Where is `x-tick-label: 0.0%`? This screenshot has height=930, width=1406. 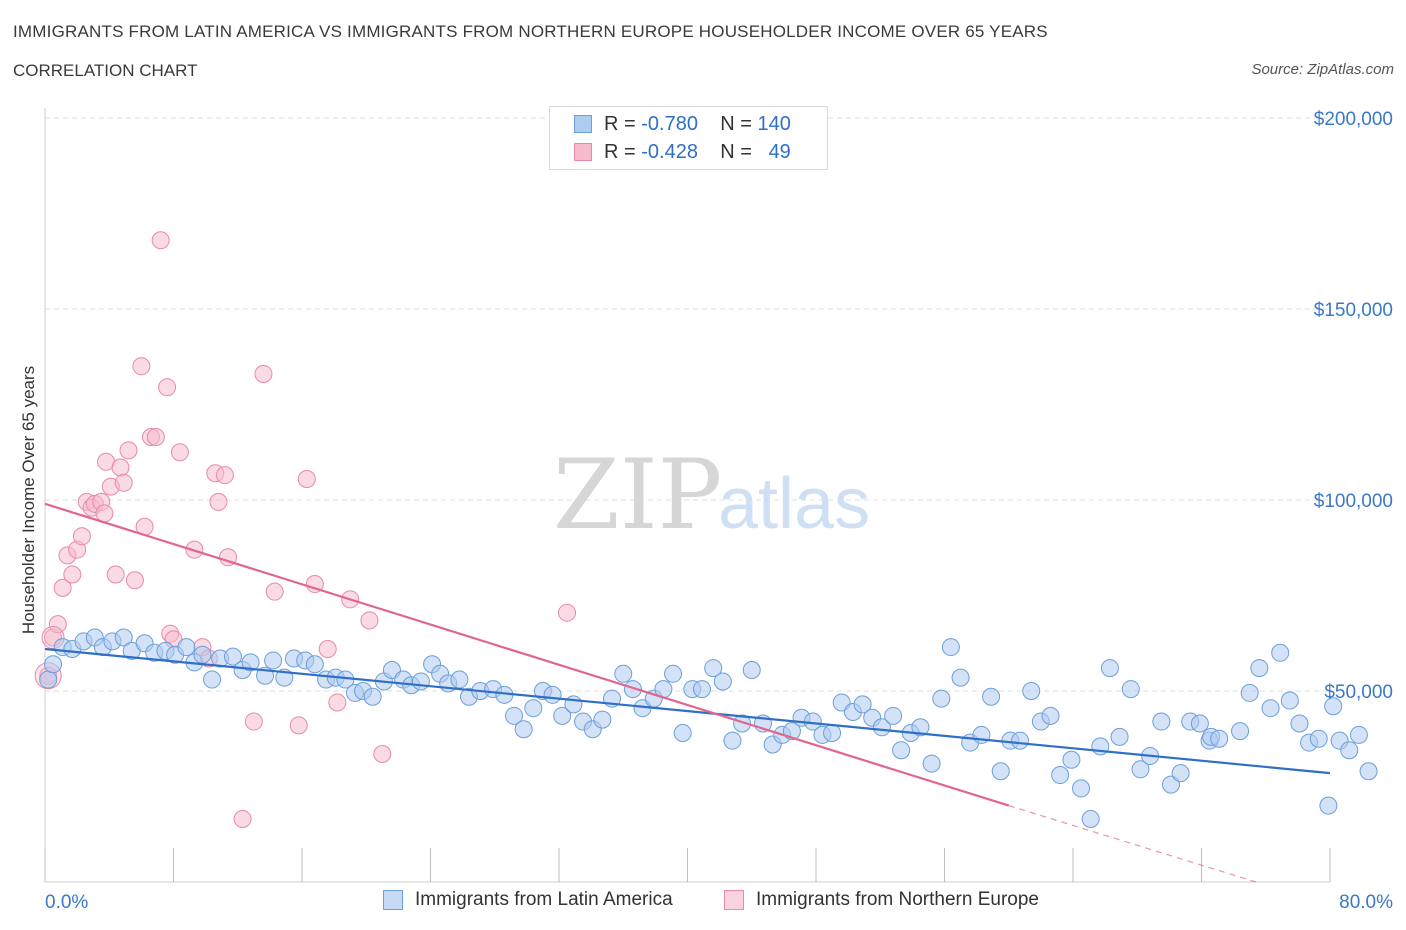
x-tick-label: 0.0% is located at coordinates (66, 902).